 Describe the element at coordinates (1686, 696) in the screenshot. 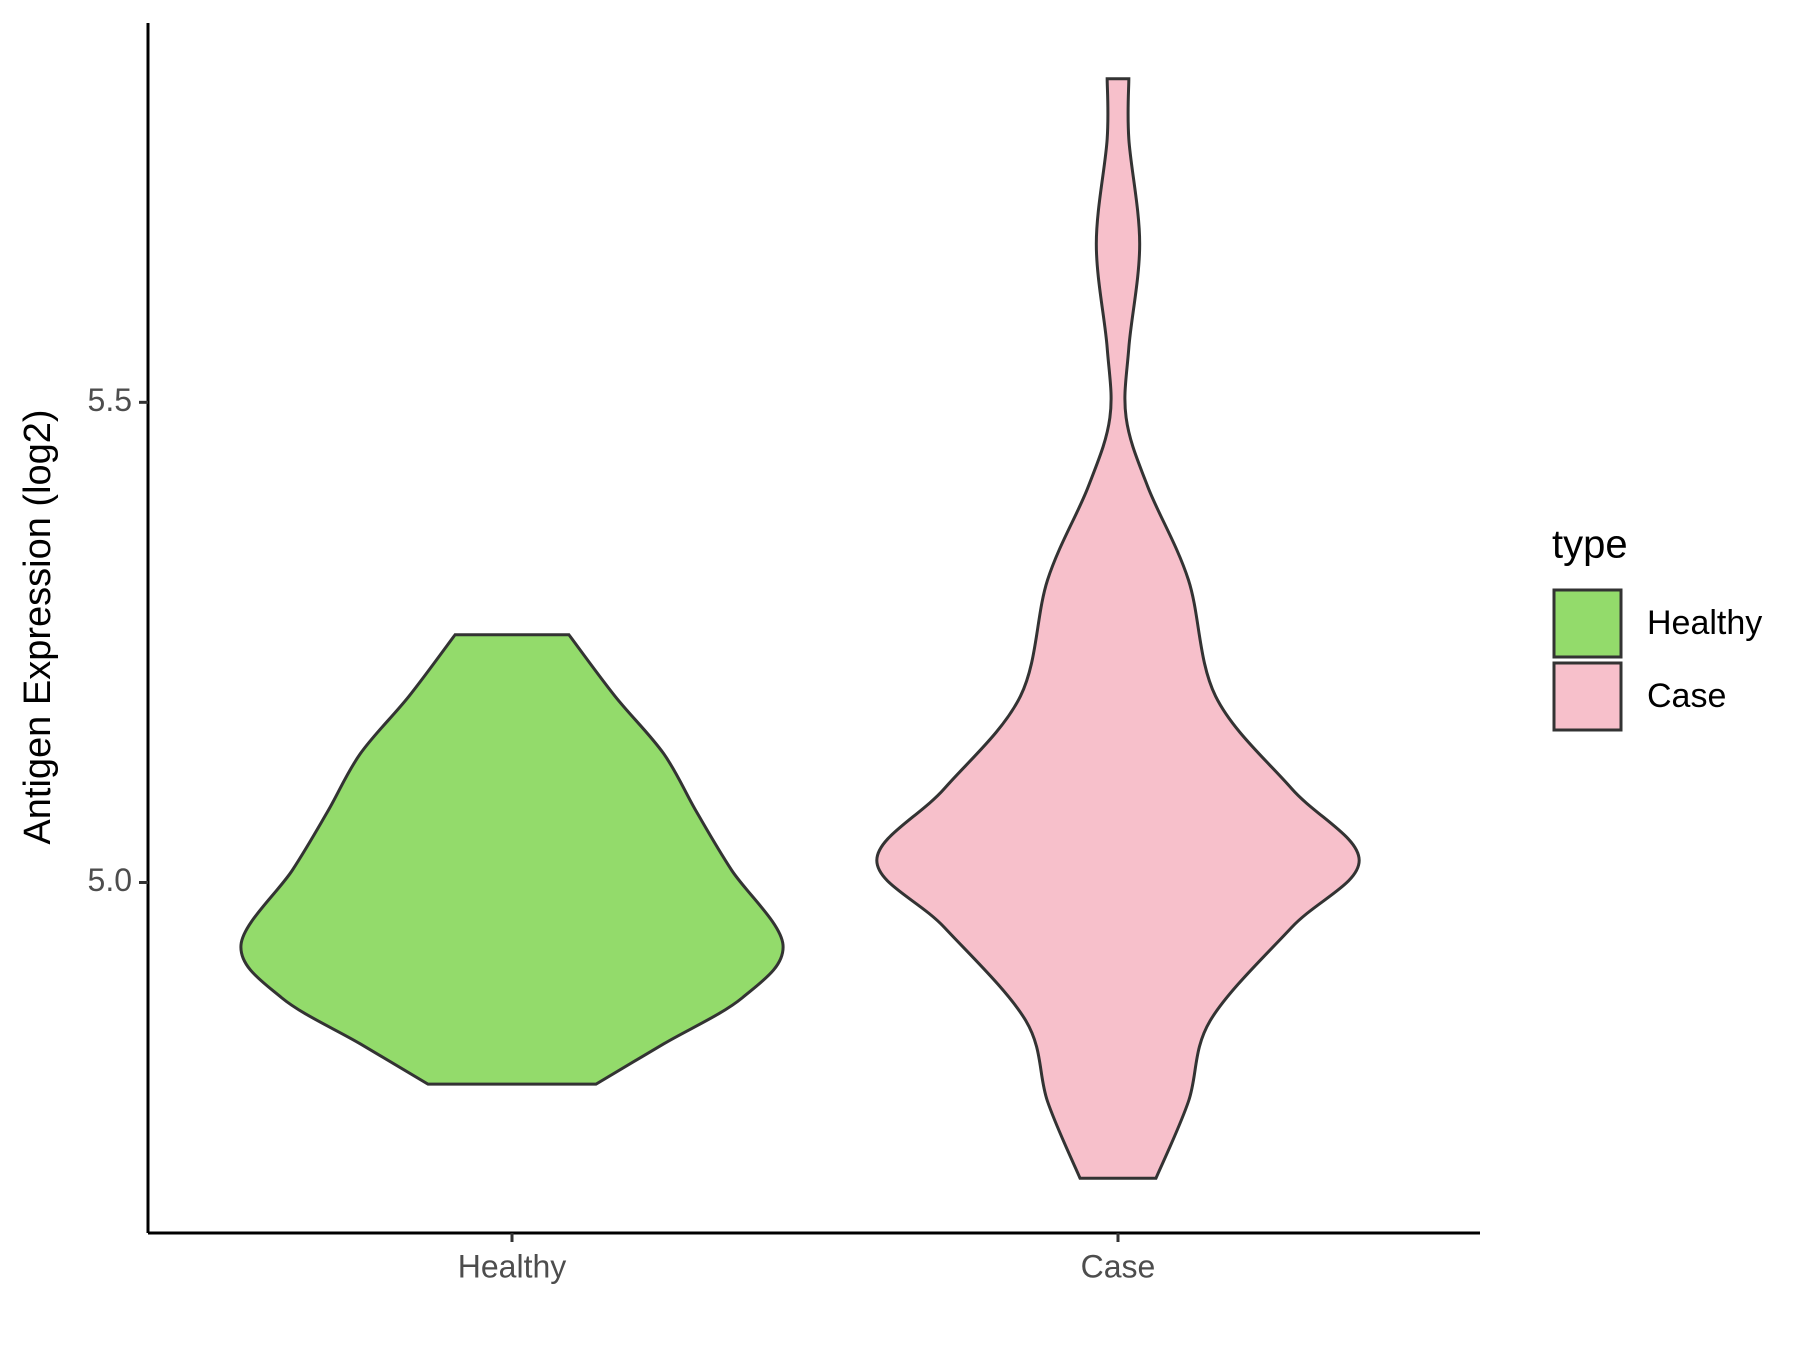

I see `legend-label: Case` at that location.